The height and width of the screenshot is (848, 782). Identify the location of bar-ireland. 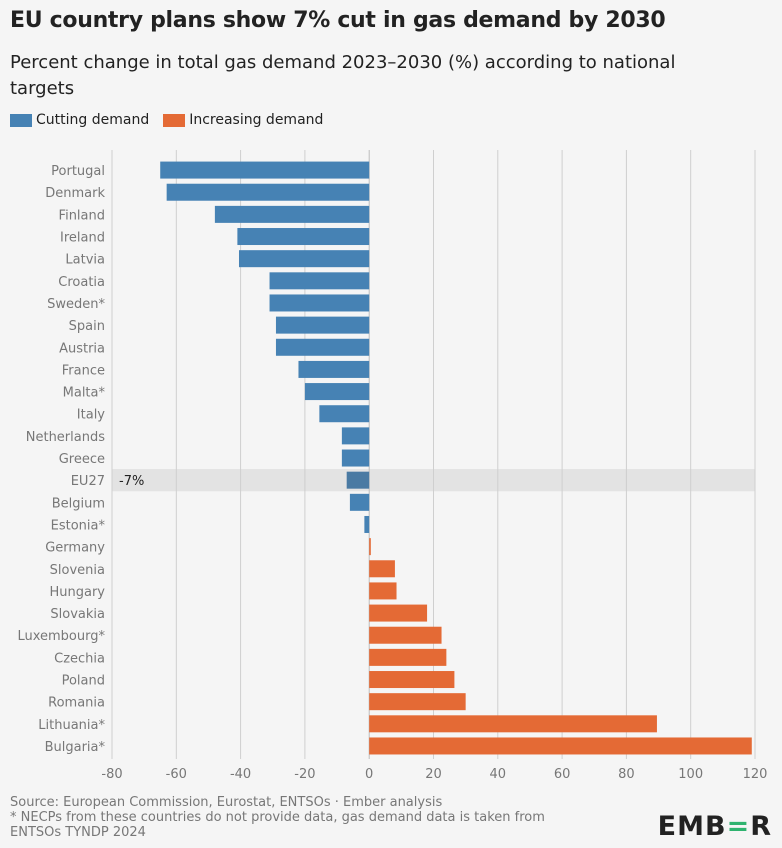
(303, 237).